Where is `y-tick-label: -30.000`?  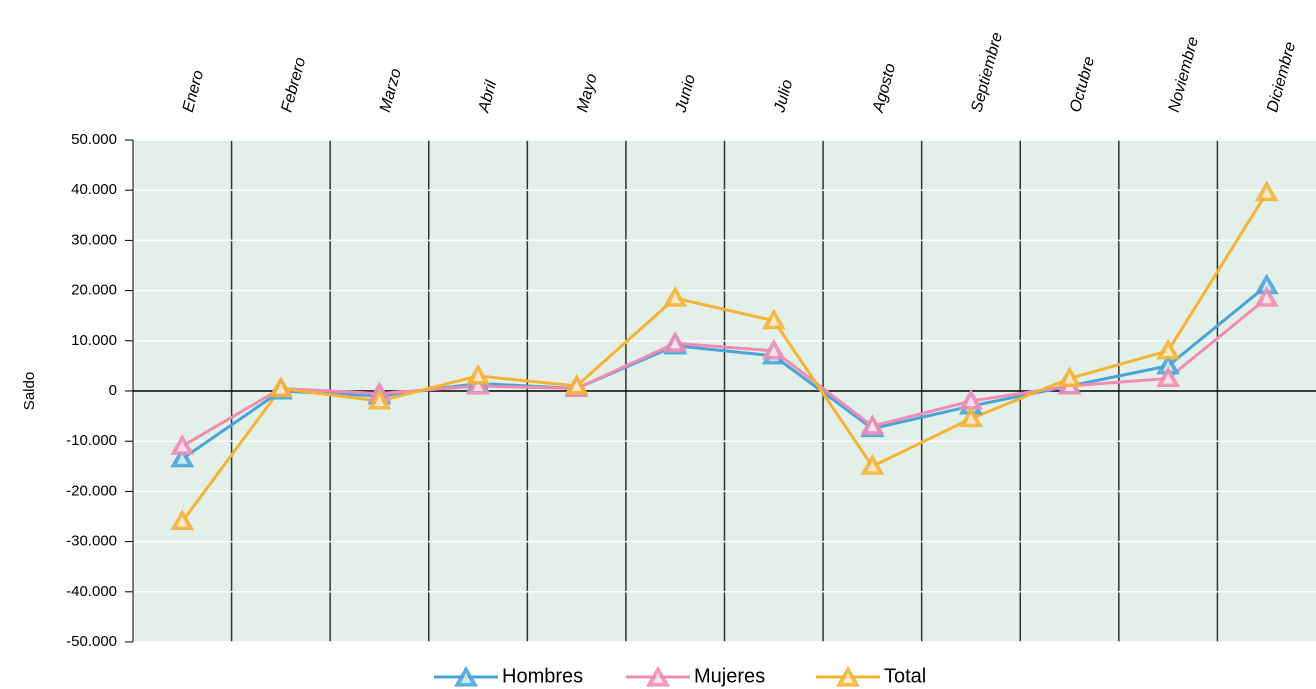 y-tick-label: -30.000 is located at coordinates (91, 541).